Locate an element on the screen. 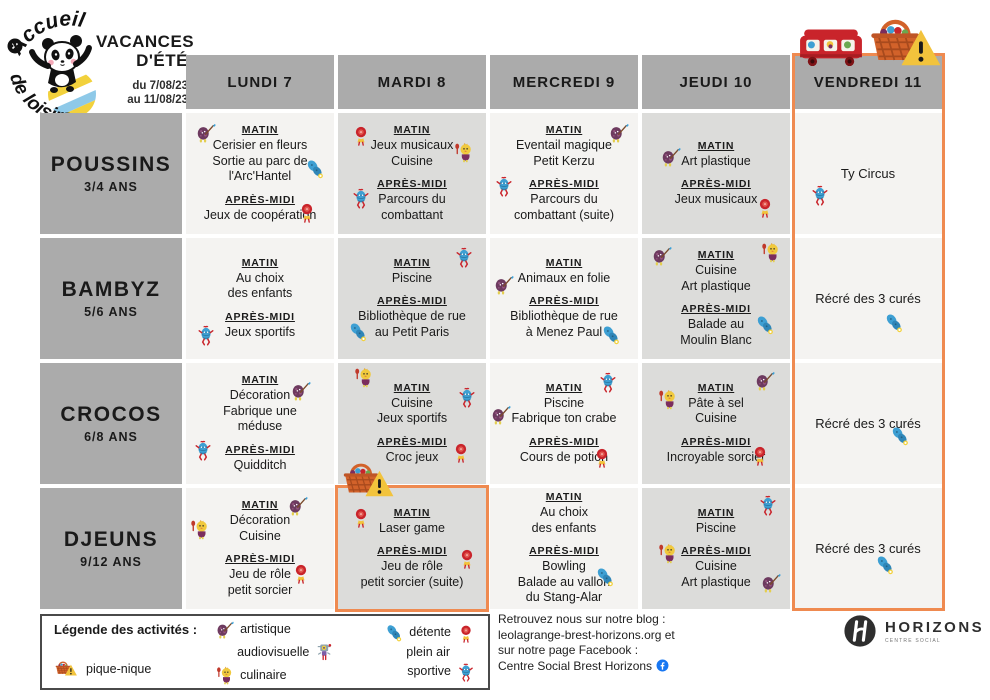 Image resolution: width=990 pixels, height=700 pixels. slot-matin: MATIN Décoration Cuisine is located at coordinates (260, 521).